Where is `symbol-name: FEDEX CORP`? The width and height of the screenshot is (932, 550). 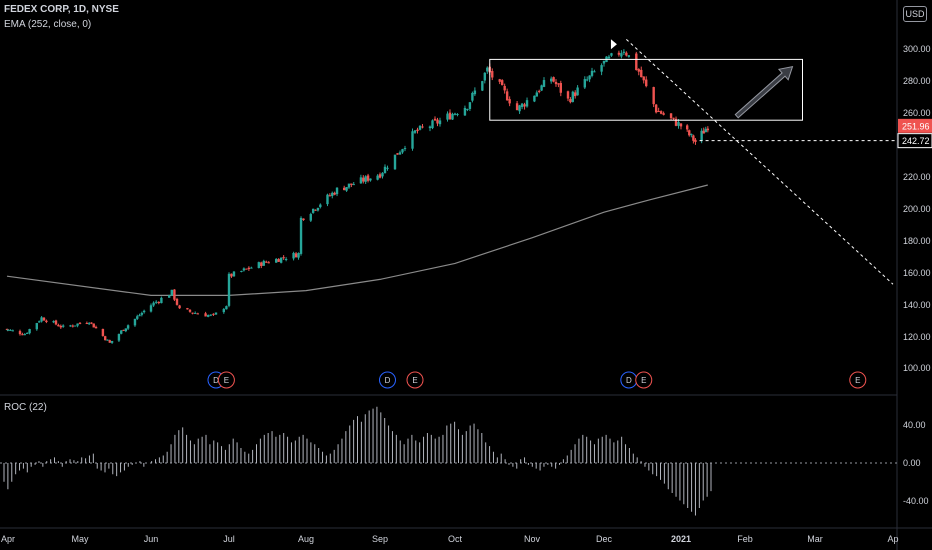 symbol-name: FEDEX CORP is located at coordinates (36, 9).